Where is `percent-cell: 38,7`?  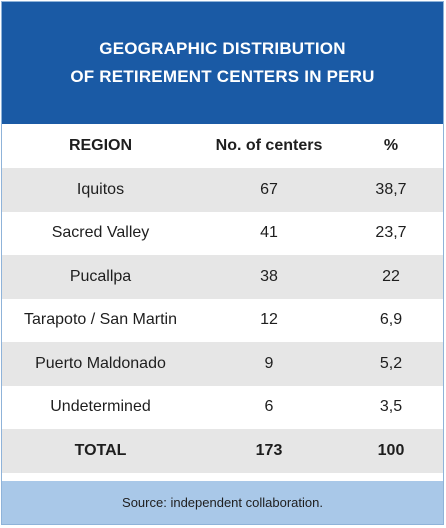 percent-cell: 38,7 is located at coordinates (391, 190).